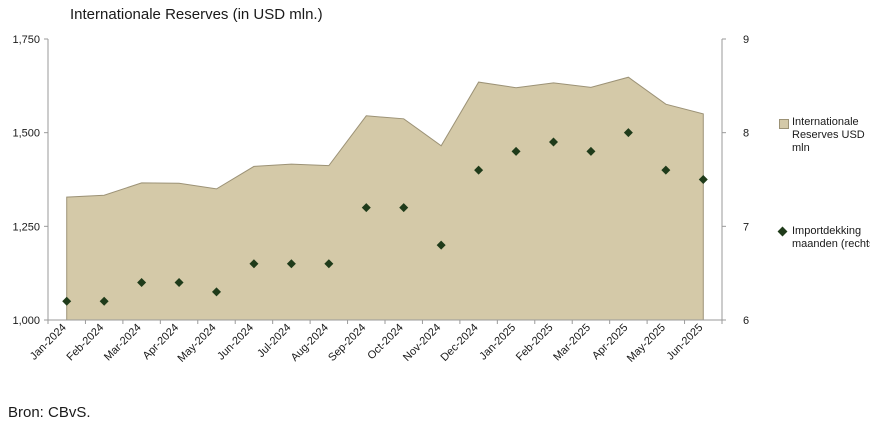 The width and height of the screenshot is (870, 423). I want to click on square-icon, so click(784, 124).